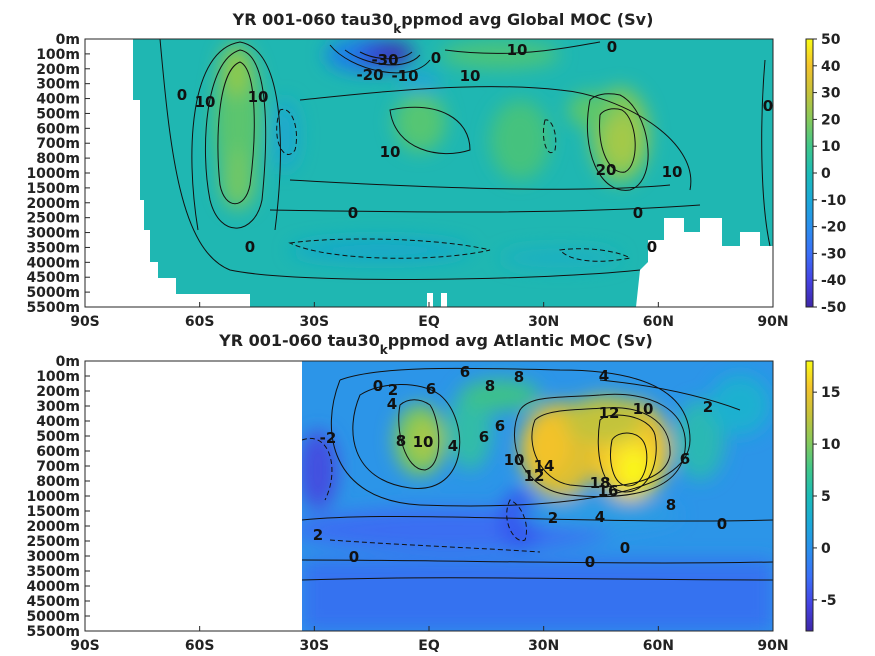 Image resolution: width=875 pixels, height=656 pixels. I want to click on global-y-tick-label: 700m, so click(58, 144).